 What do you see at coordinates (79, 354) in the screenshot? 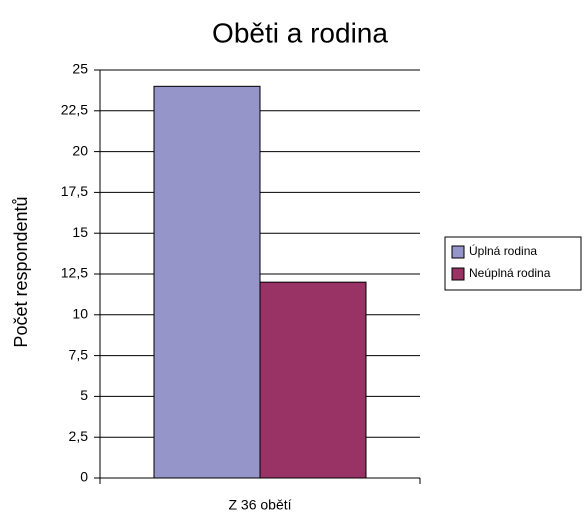
I see `y-tick-label: 7,5` at bounding box center [79, 354].